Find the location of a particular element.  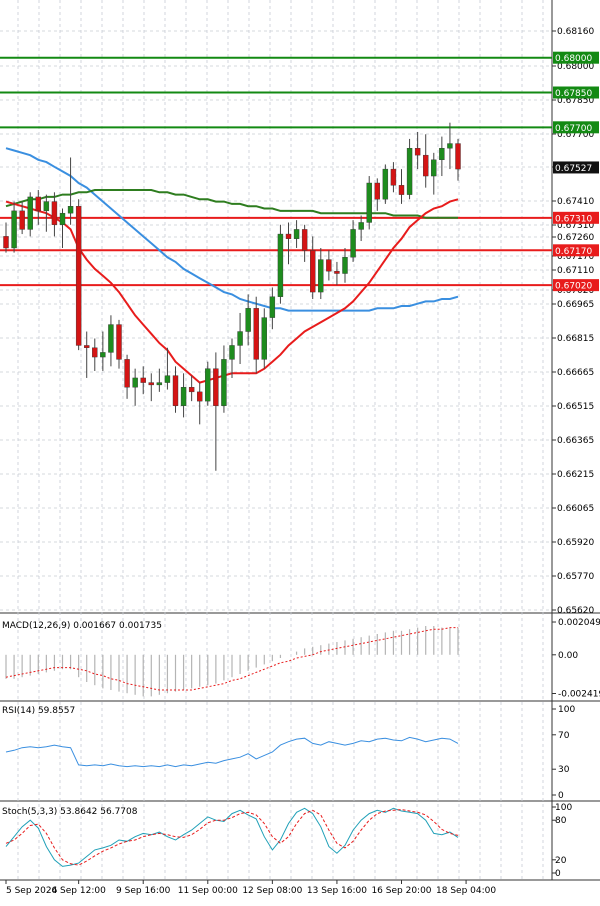

support-label: 0.67310 is located at coordinates (573, 219).